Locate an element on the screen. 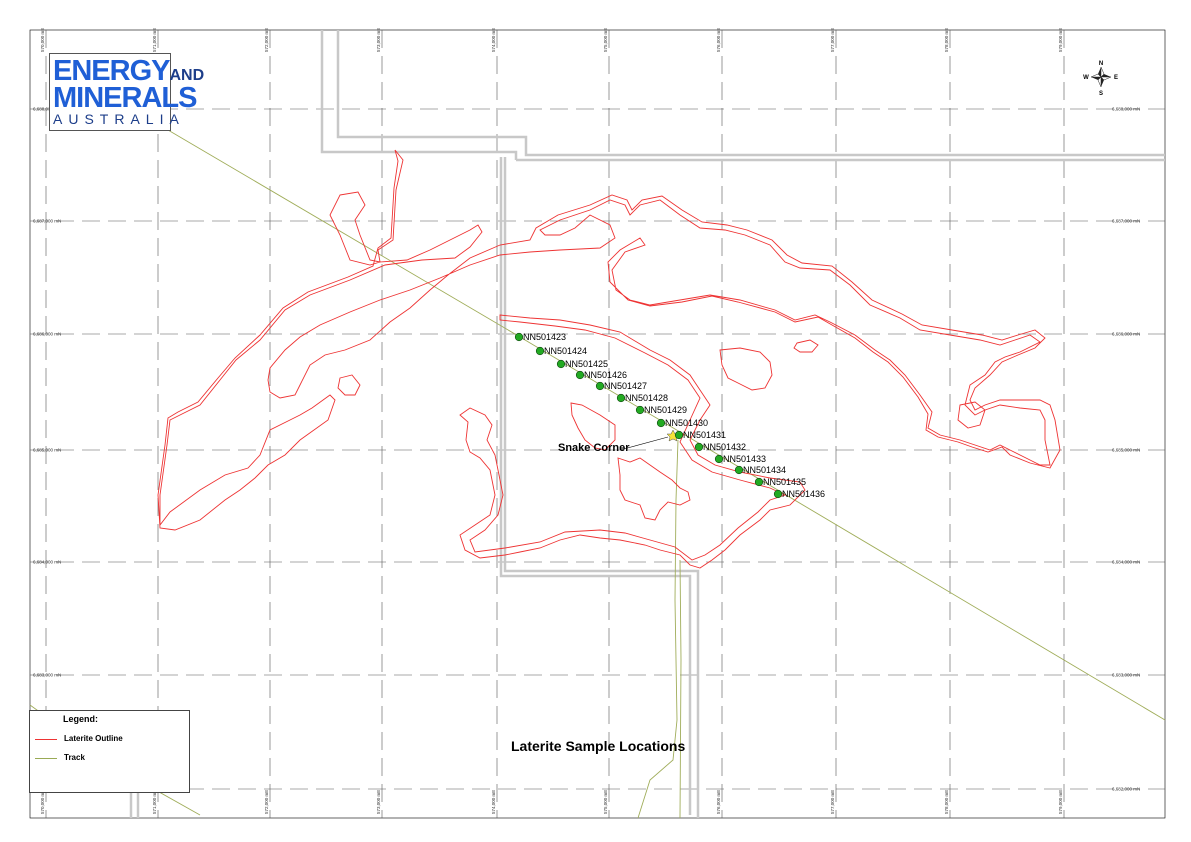 This screenshot has width=1191, height=842. northing-label-right: 6,688,000 mN is located at coordinates (1126, 109).